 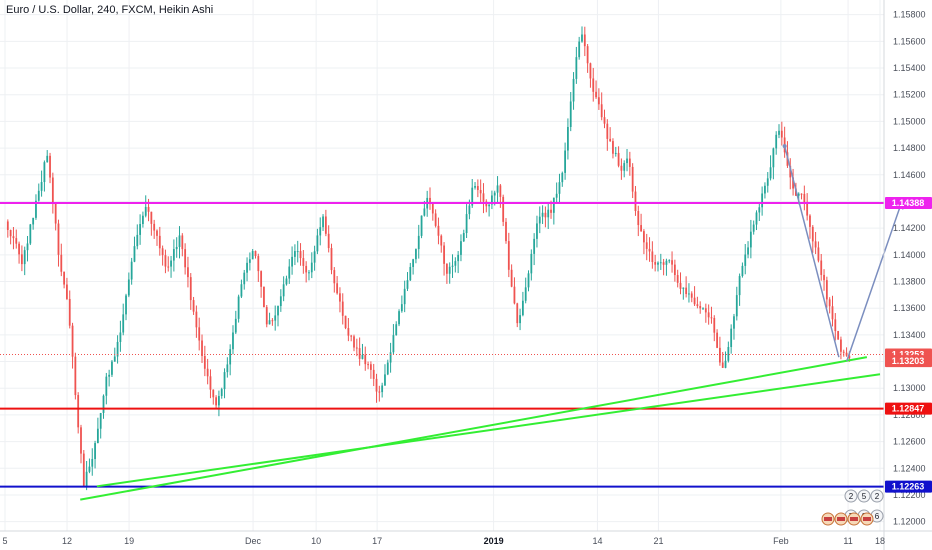 I want to click on event-badge-count: 6, so click(x=877, y=516).